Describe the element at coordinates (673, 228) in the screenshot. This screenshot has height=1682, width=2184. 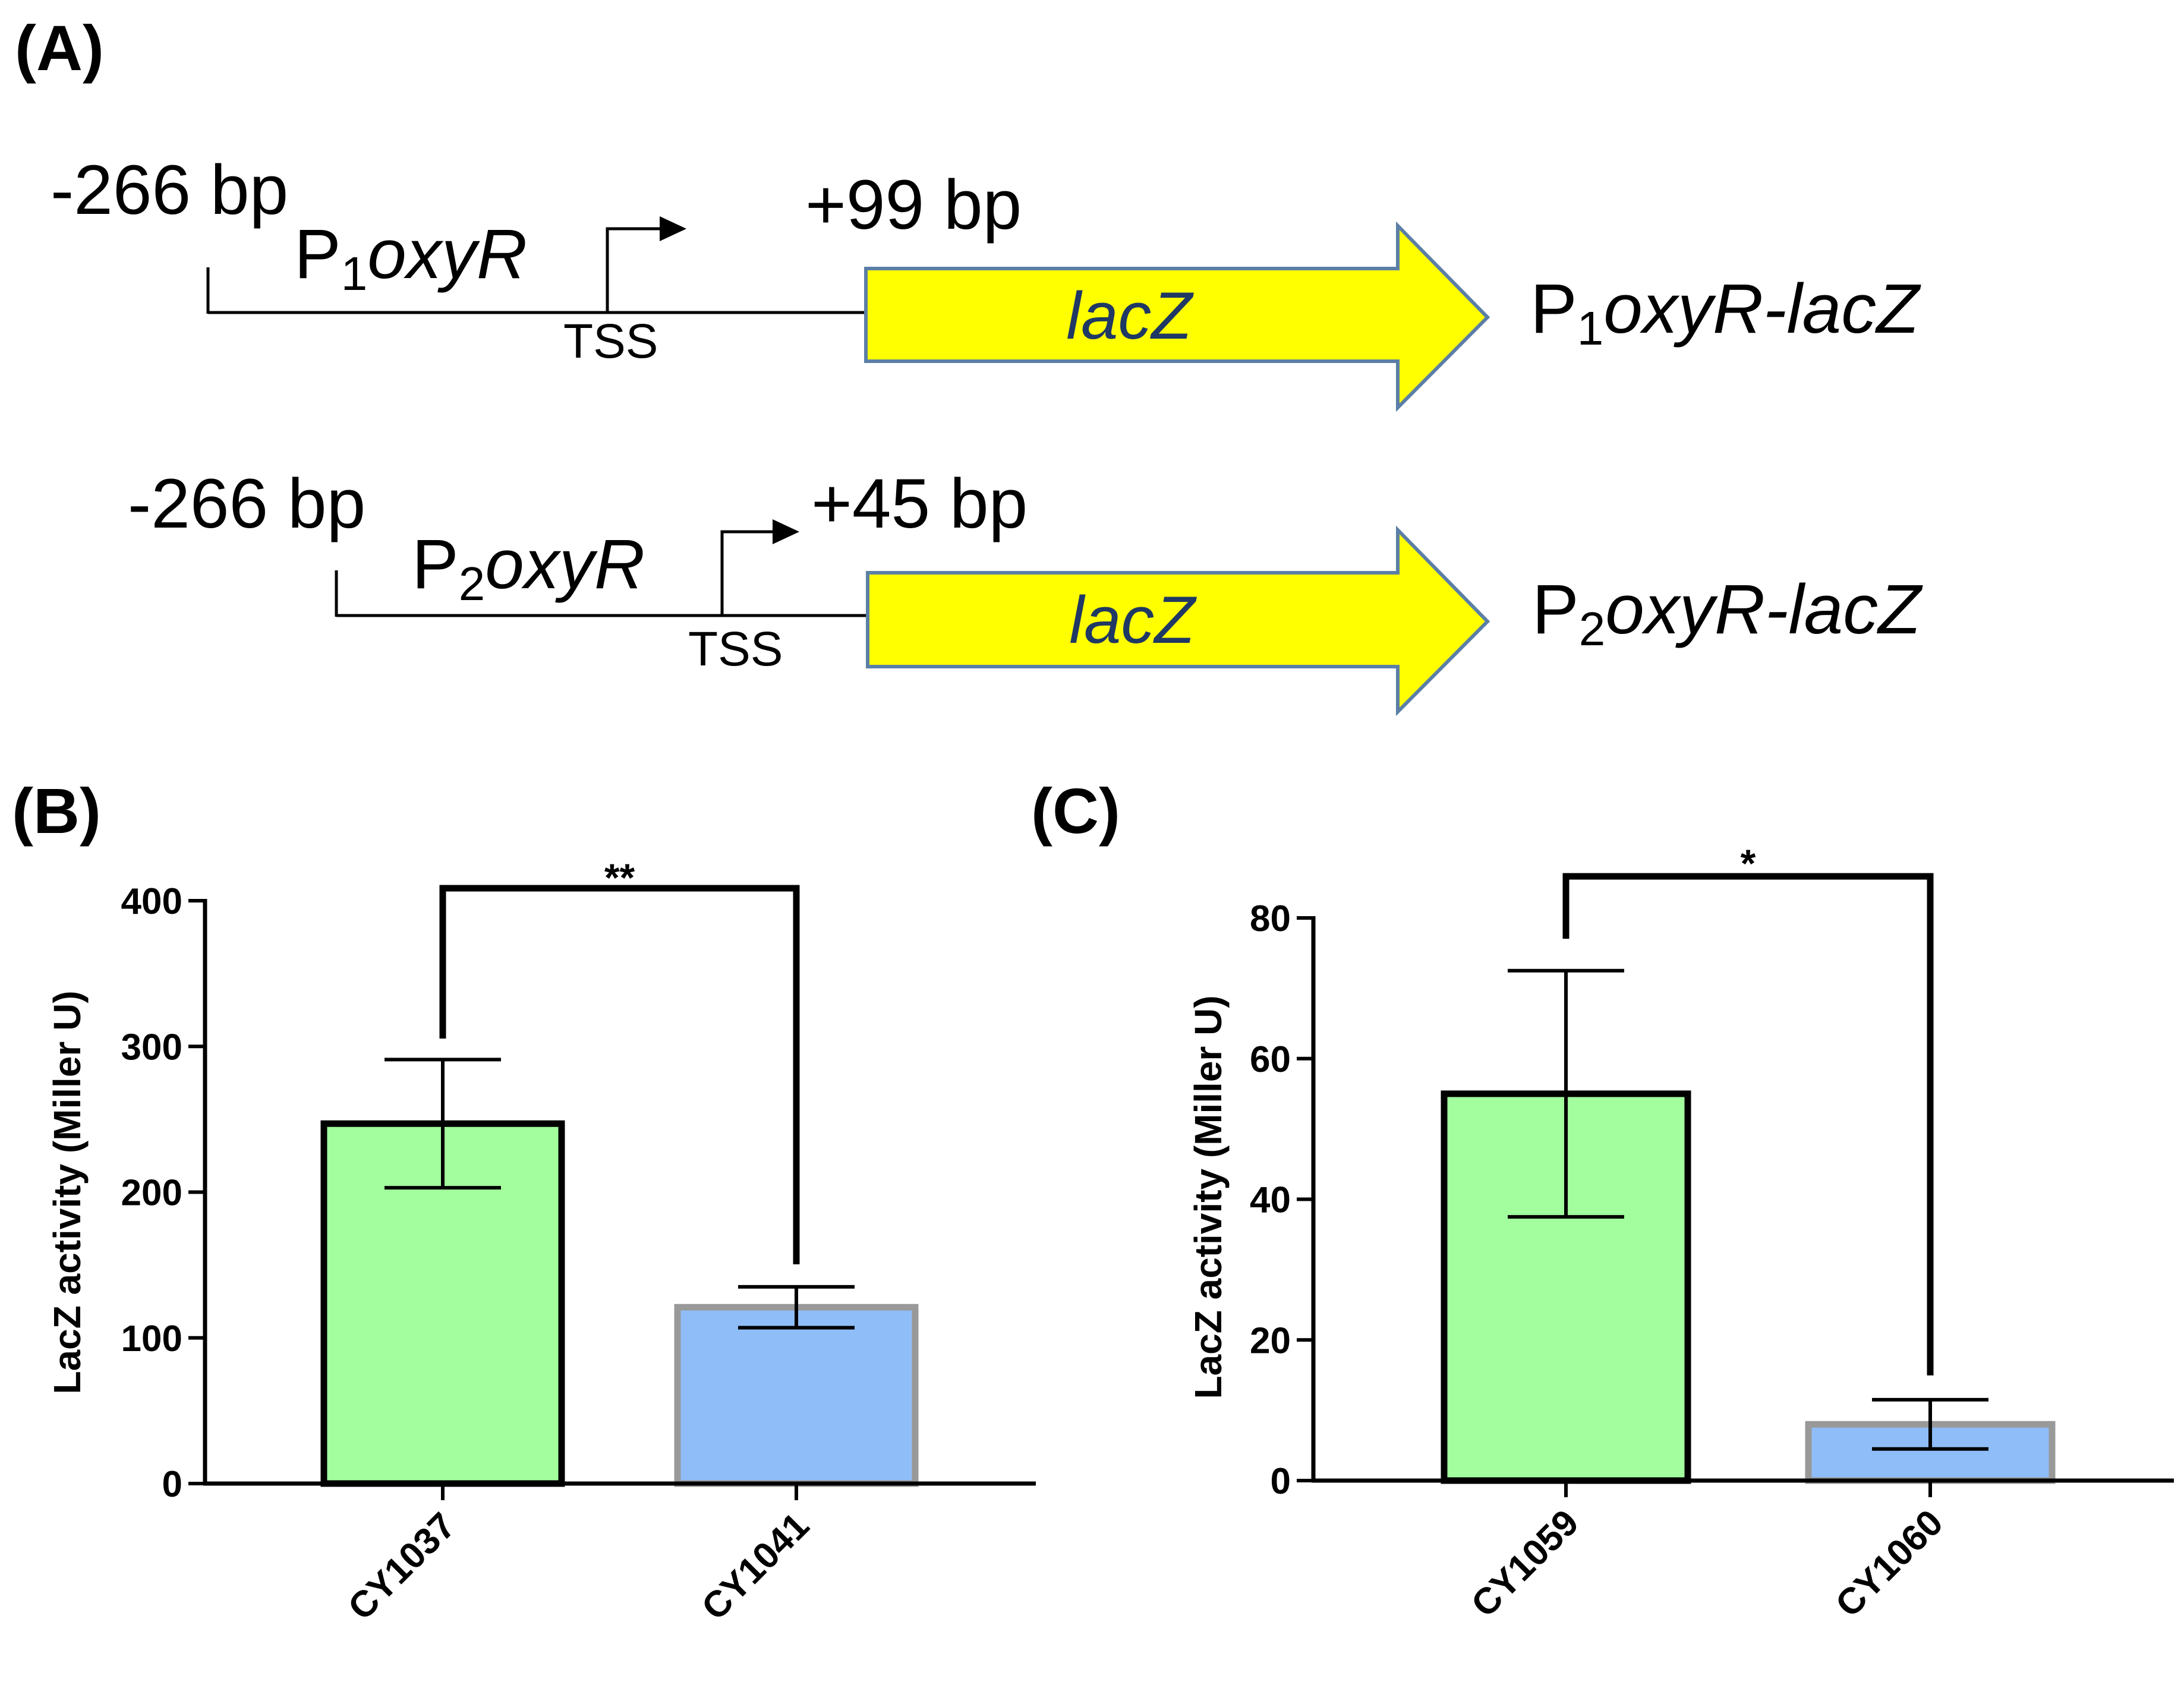
I see `construct-1-tss-arrowhead` at that location.